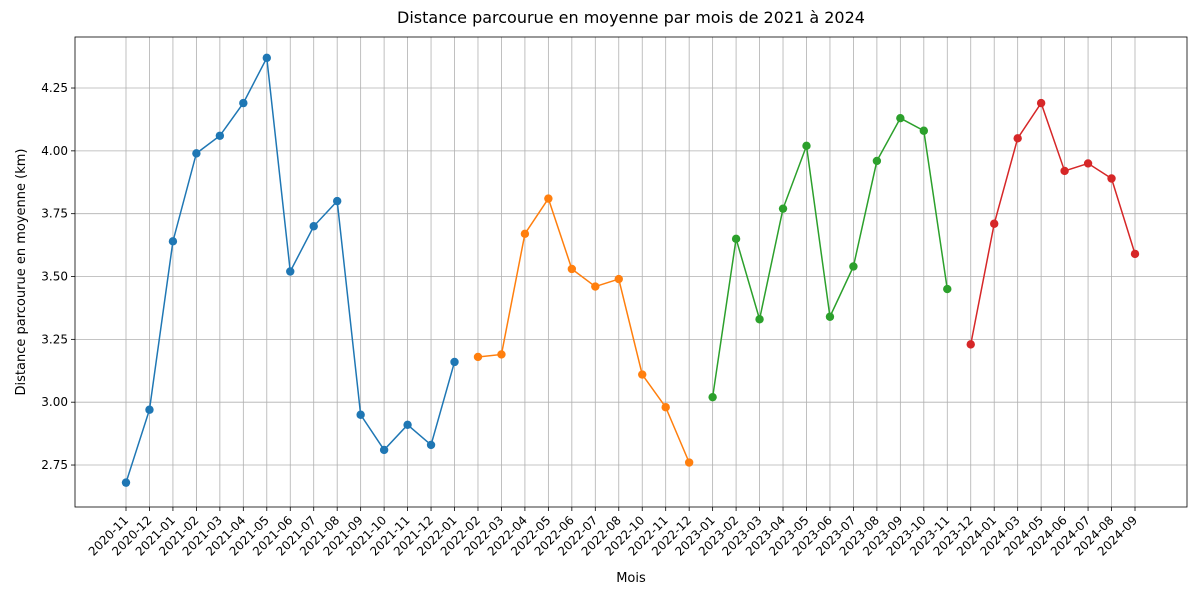 The image size is (1200, 600). I want to click on x-axis-label: Mois, so click(631, 578).